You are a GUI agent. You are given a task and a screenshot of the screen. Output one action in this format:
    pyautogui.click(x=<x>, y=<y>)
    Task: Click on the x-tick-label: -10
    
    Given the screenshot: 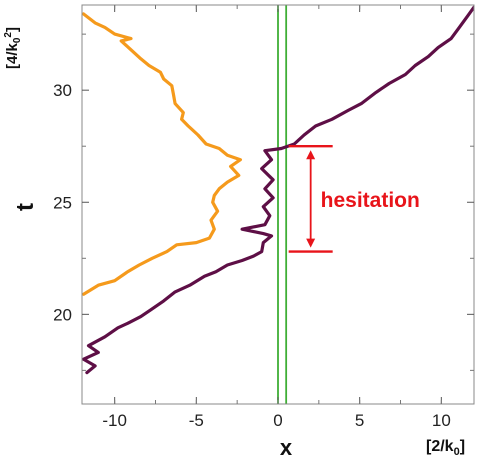 What is the action you would take?
    pyautogui.click(x=114, y=420)
    